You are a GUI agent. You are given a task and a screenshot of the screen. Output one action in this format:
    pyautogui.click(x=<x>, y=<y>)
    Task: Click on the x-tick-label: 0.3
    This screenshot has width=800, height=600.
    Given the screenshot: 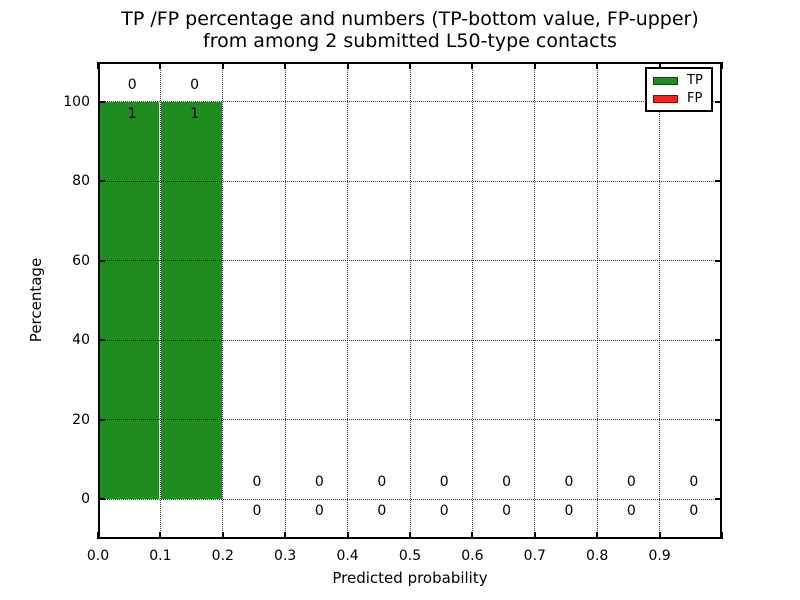 What is the action you would take?
    pyautogui.click(x=285, y=556)
    